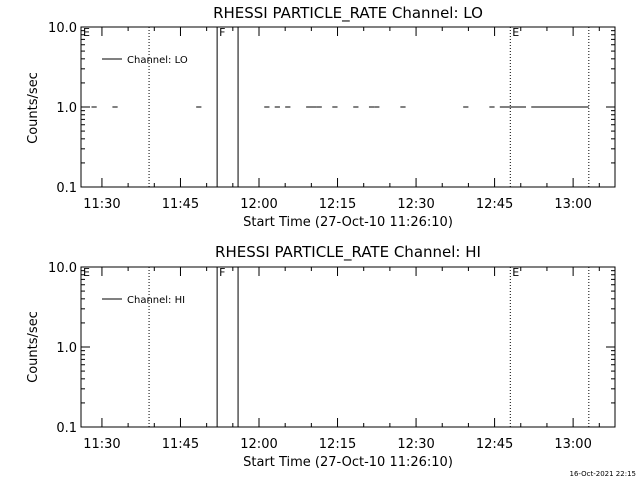  I want to click on chart-title: RHESSI PARTICLE_RATE Channel: LO, so click(348, 13).